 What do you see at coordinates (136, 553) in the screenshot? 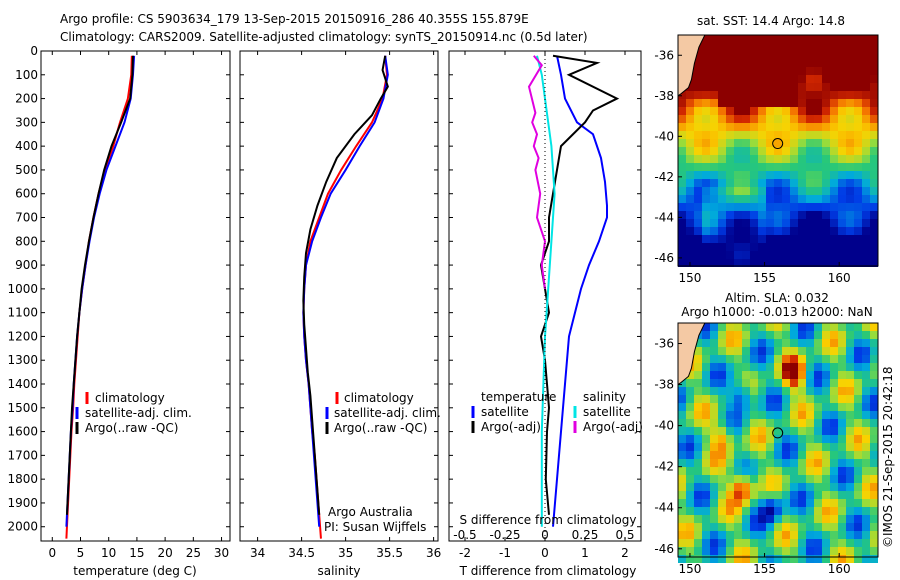
I see `x-tick-label: 15` at bounding box center [136, 553].